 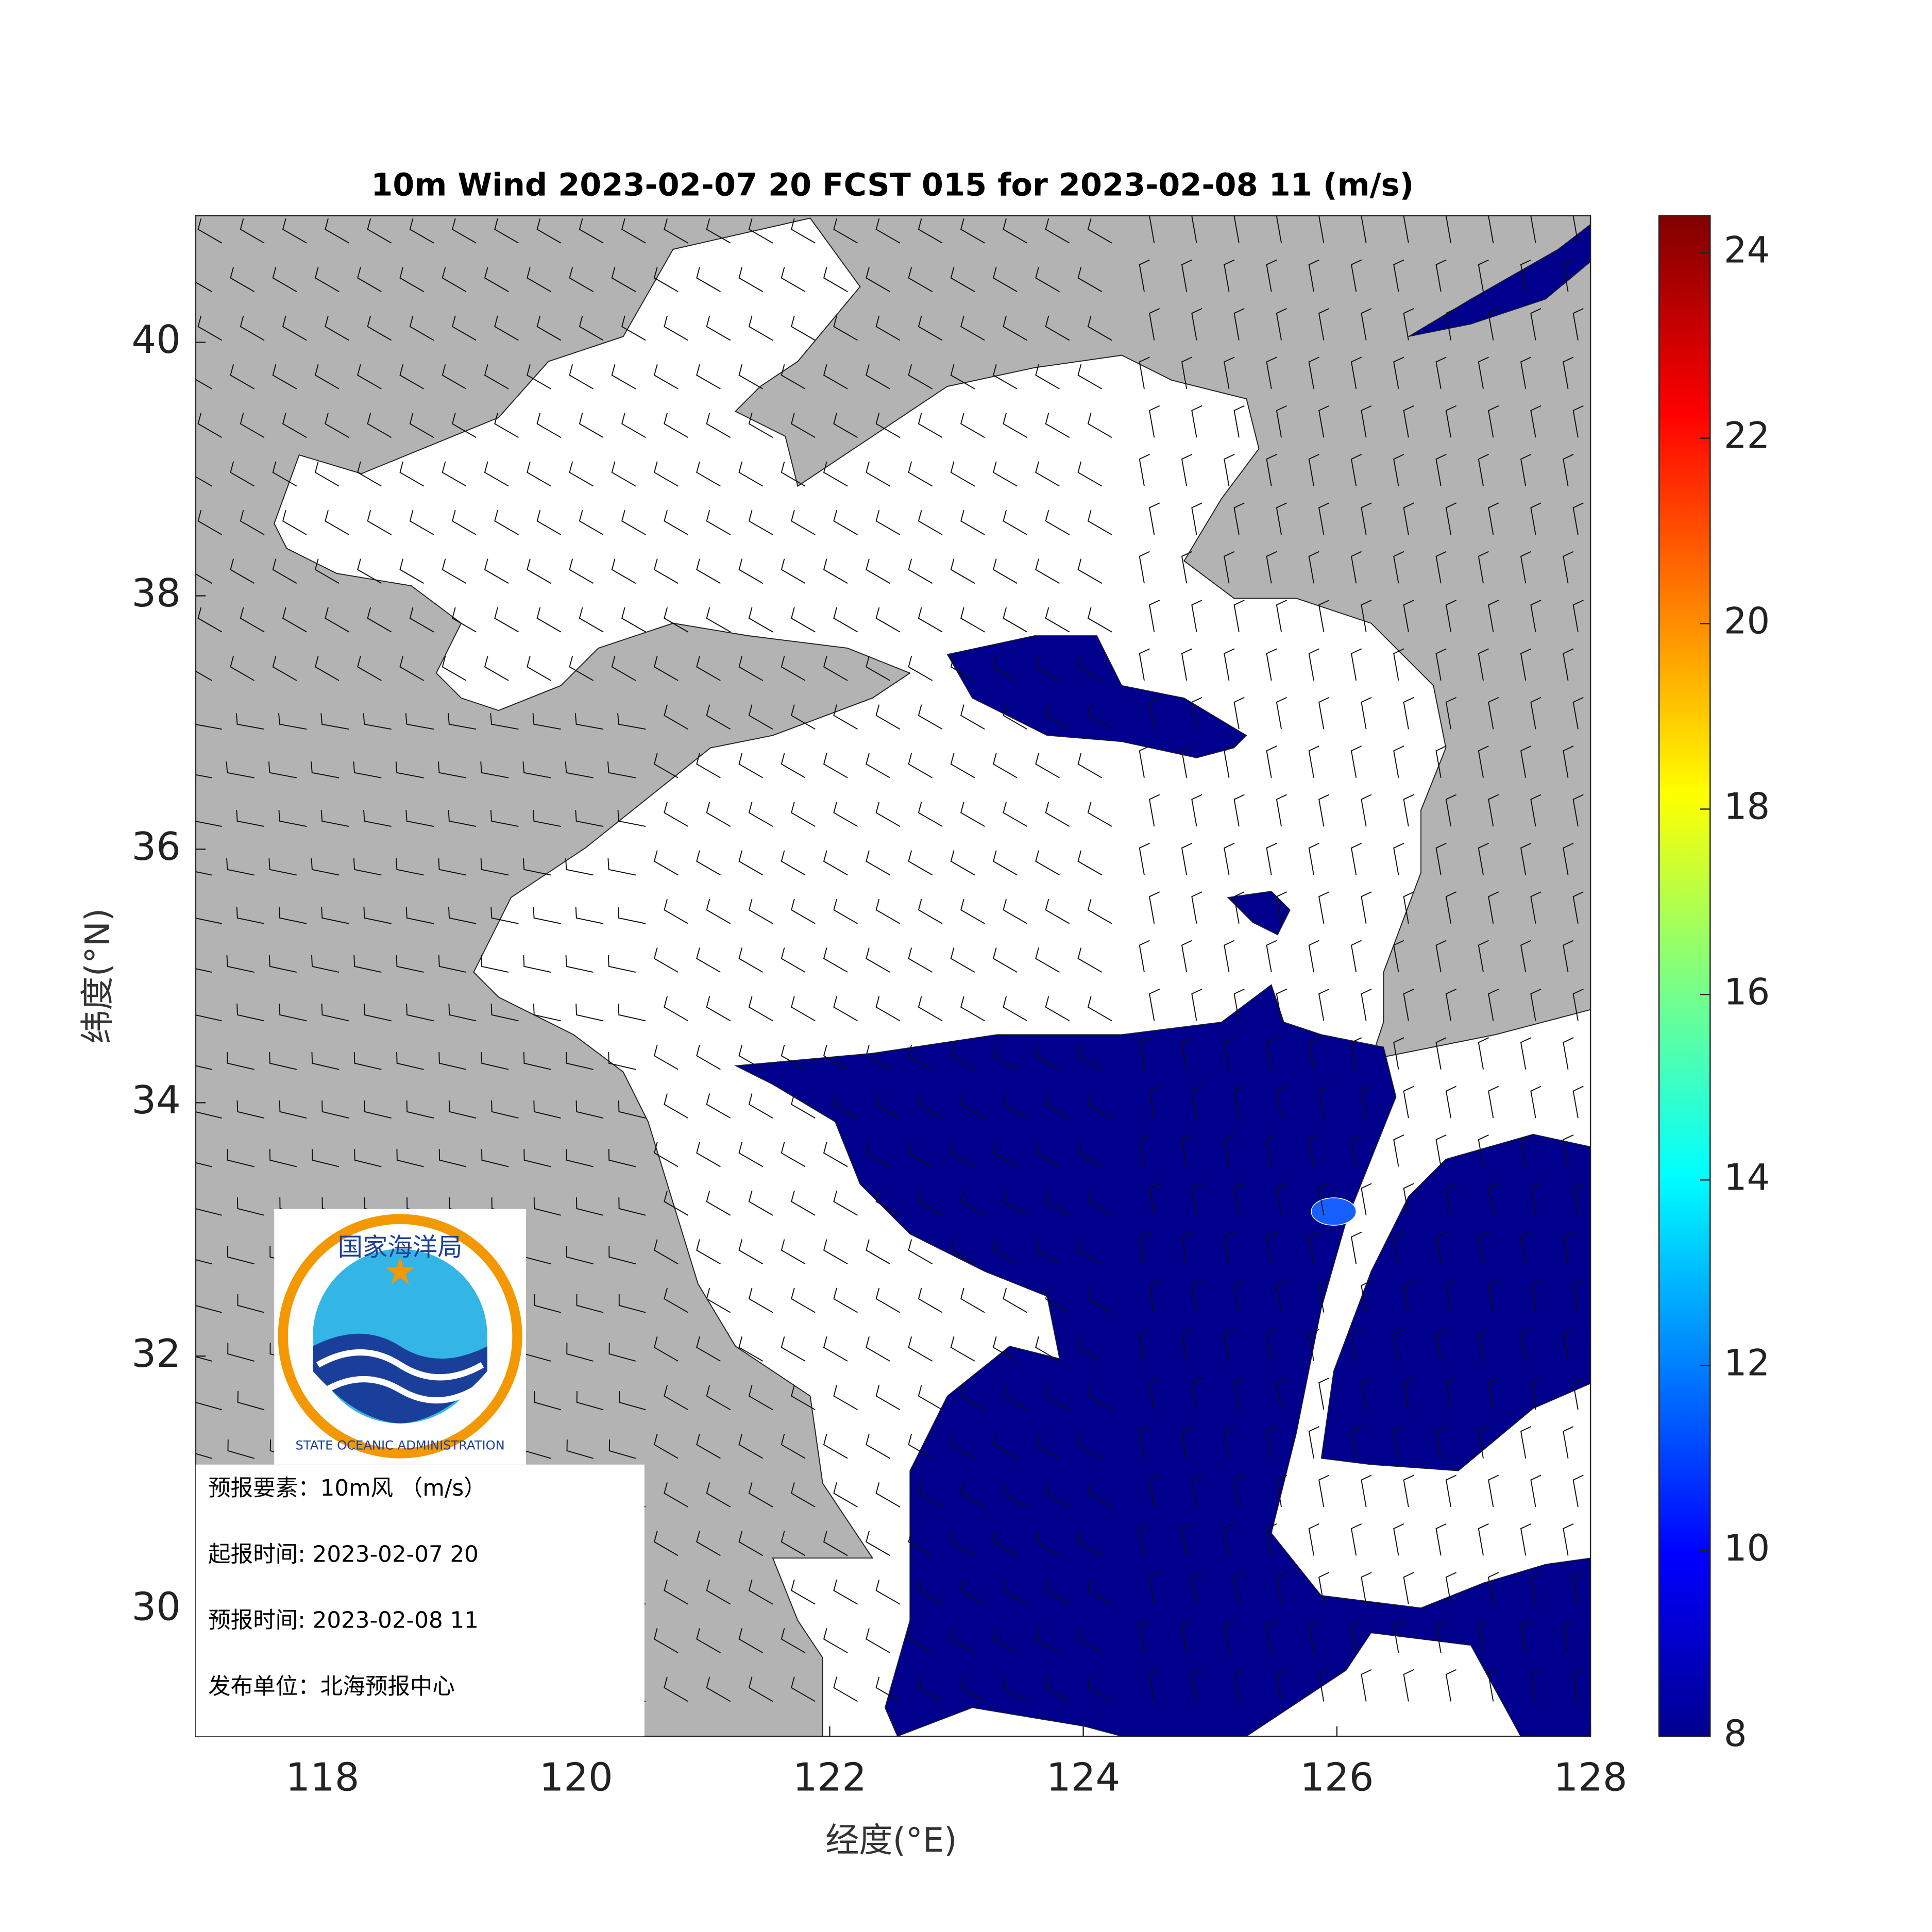 I want to click on info-line: 预报要素：10m风 （m/s）, so click(x=347, y=1489).